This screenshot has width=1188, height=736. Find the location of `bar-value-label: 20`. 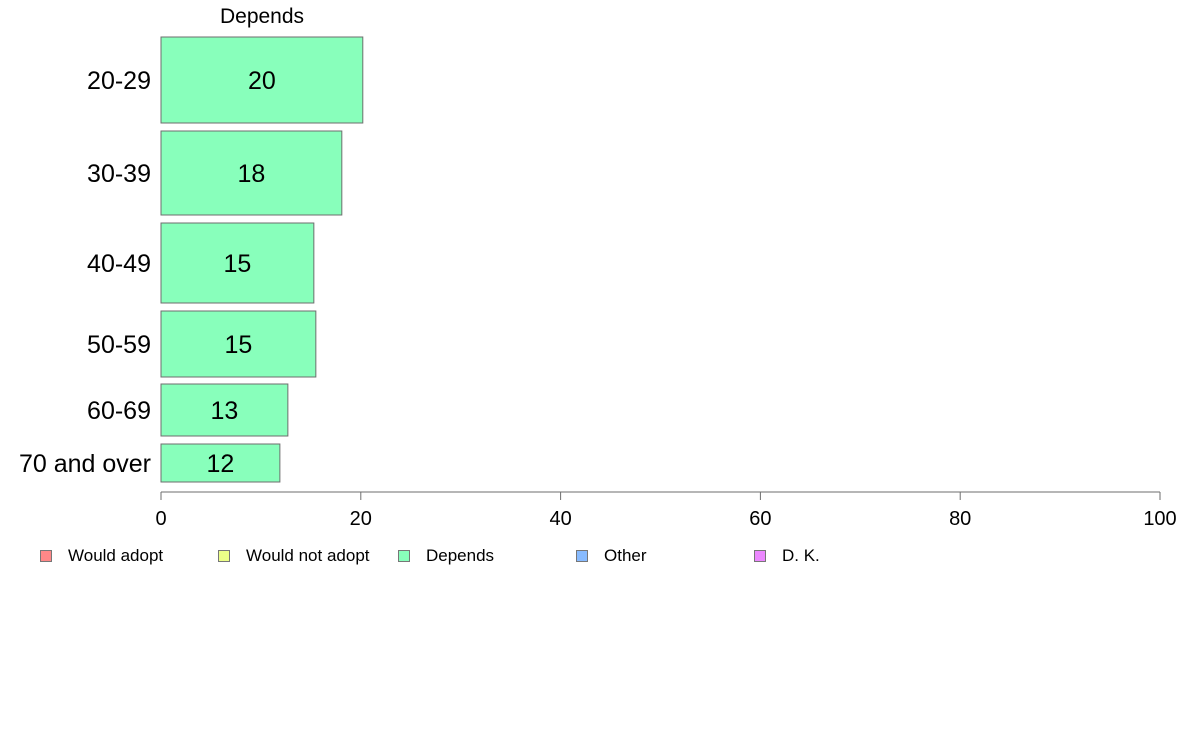

bar-value-label: 20 is located at coordinates (262, 81).